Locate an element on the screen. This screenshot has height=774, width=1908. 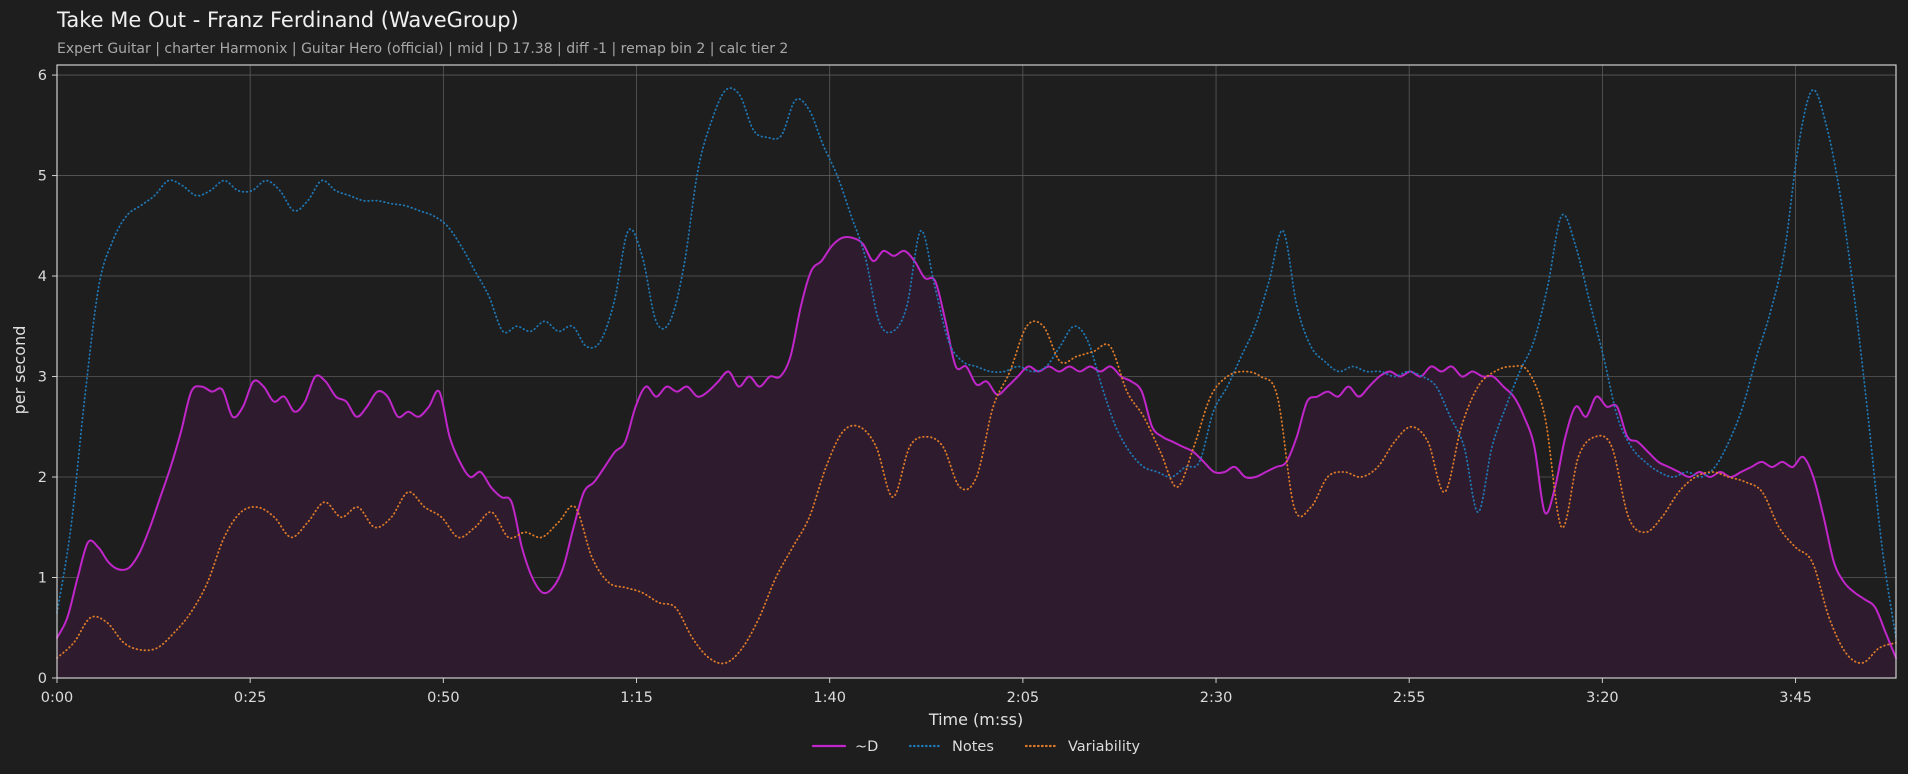
x-tick-label: 0:00 is located at coordinates (57, 698).